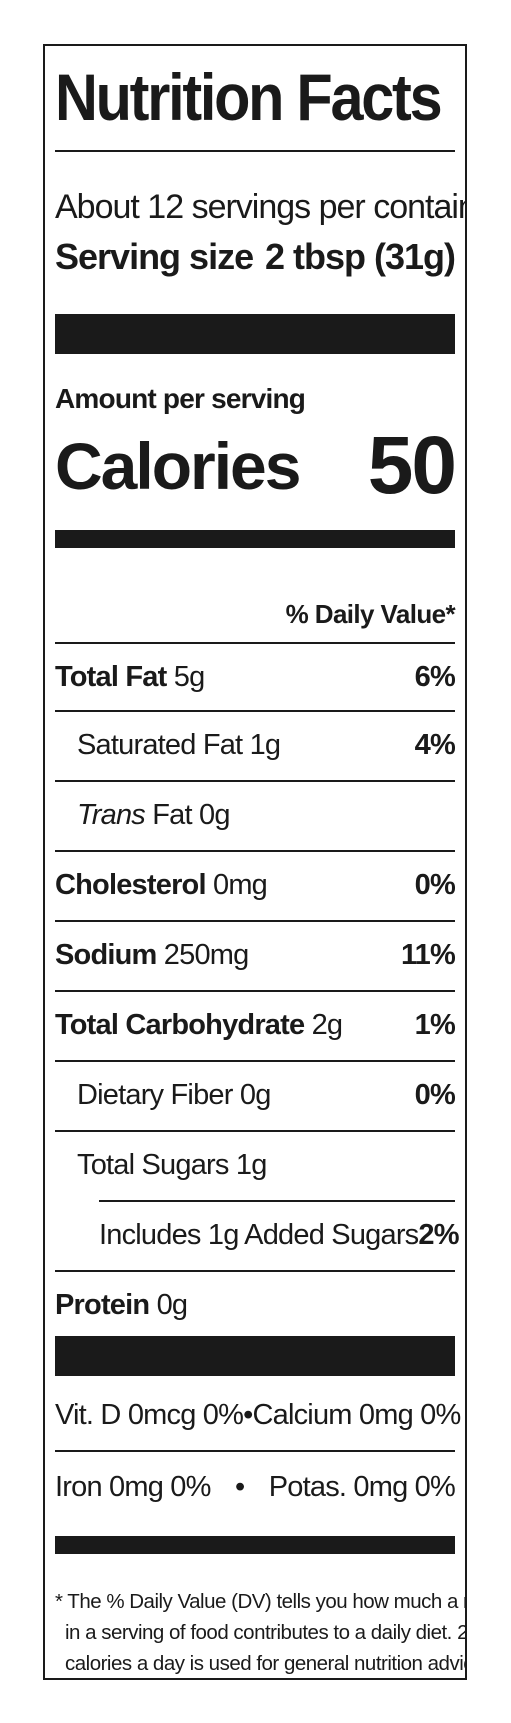  What do you see at coordinates (255, 334) in the screenshot?
I see `serving-divider-bar` at bounding box center [255, 334].